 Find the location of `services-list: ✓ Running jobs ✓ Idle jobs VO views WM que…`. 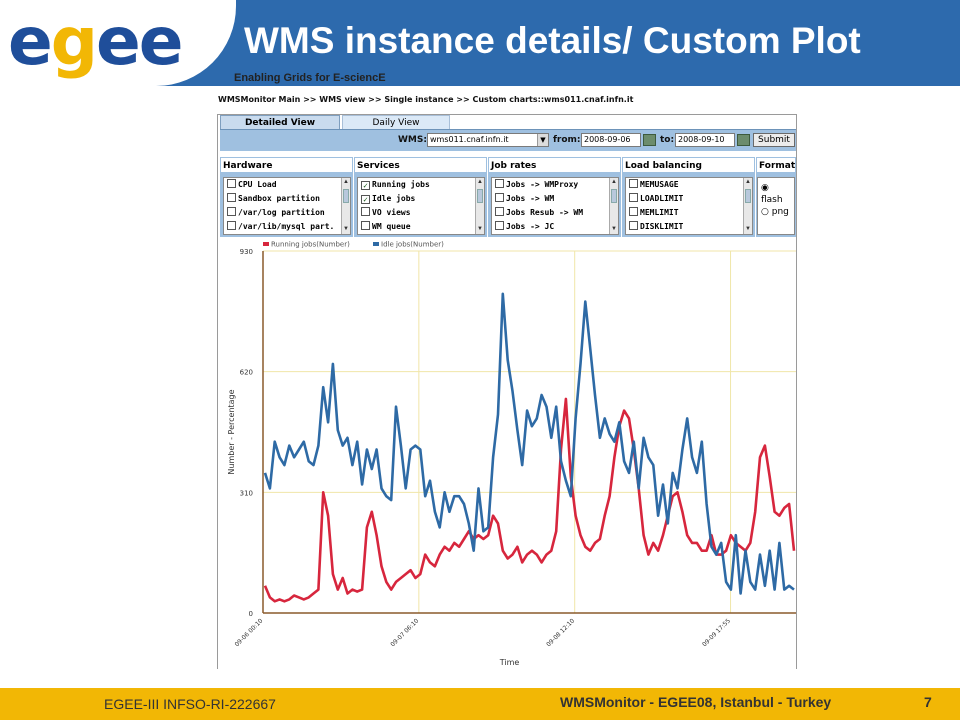

services-list: ✓ Running jobs ✓ Idle jobs VO views WM que… is located at coordinates (421, 206).